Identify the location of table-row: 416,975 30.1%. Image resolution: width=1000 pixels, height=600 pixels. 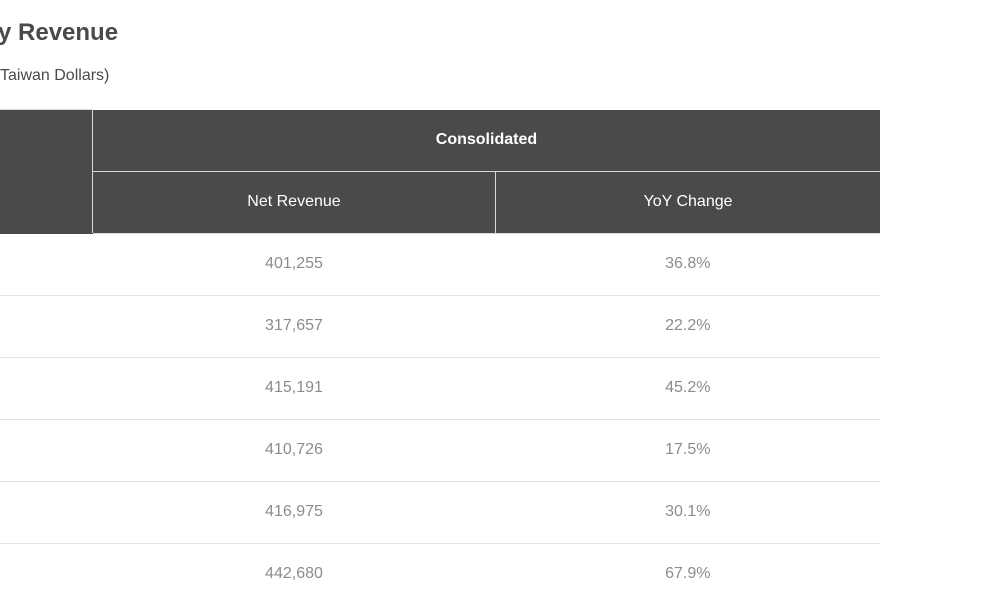
(440, 512).